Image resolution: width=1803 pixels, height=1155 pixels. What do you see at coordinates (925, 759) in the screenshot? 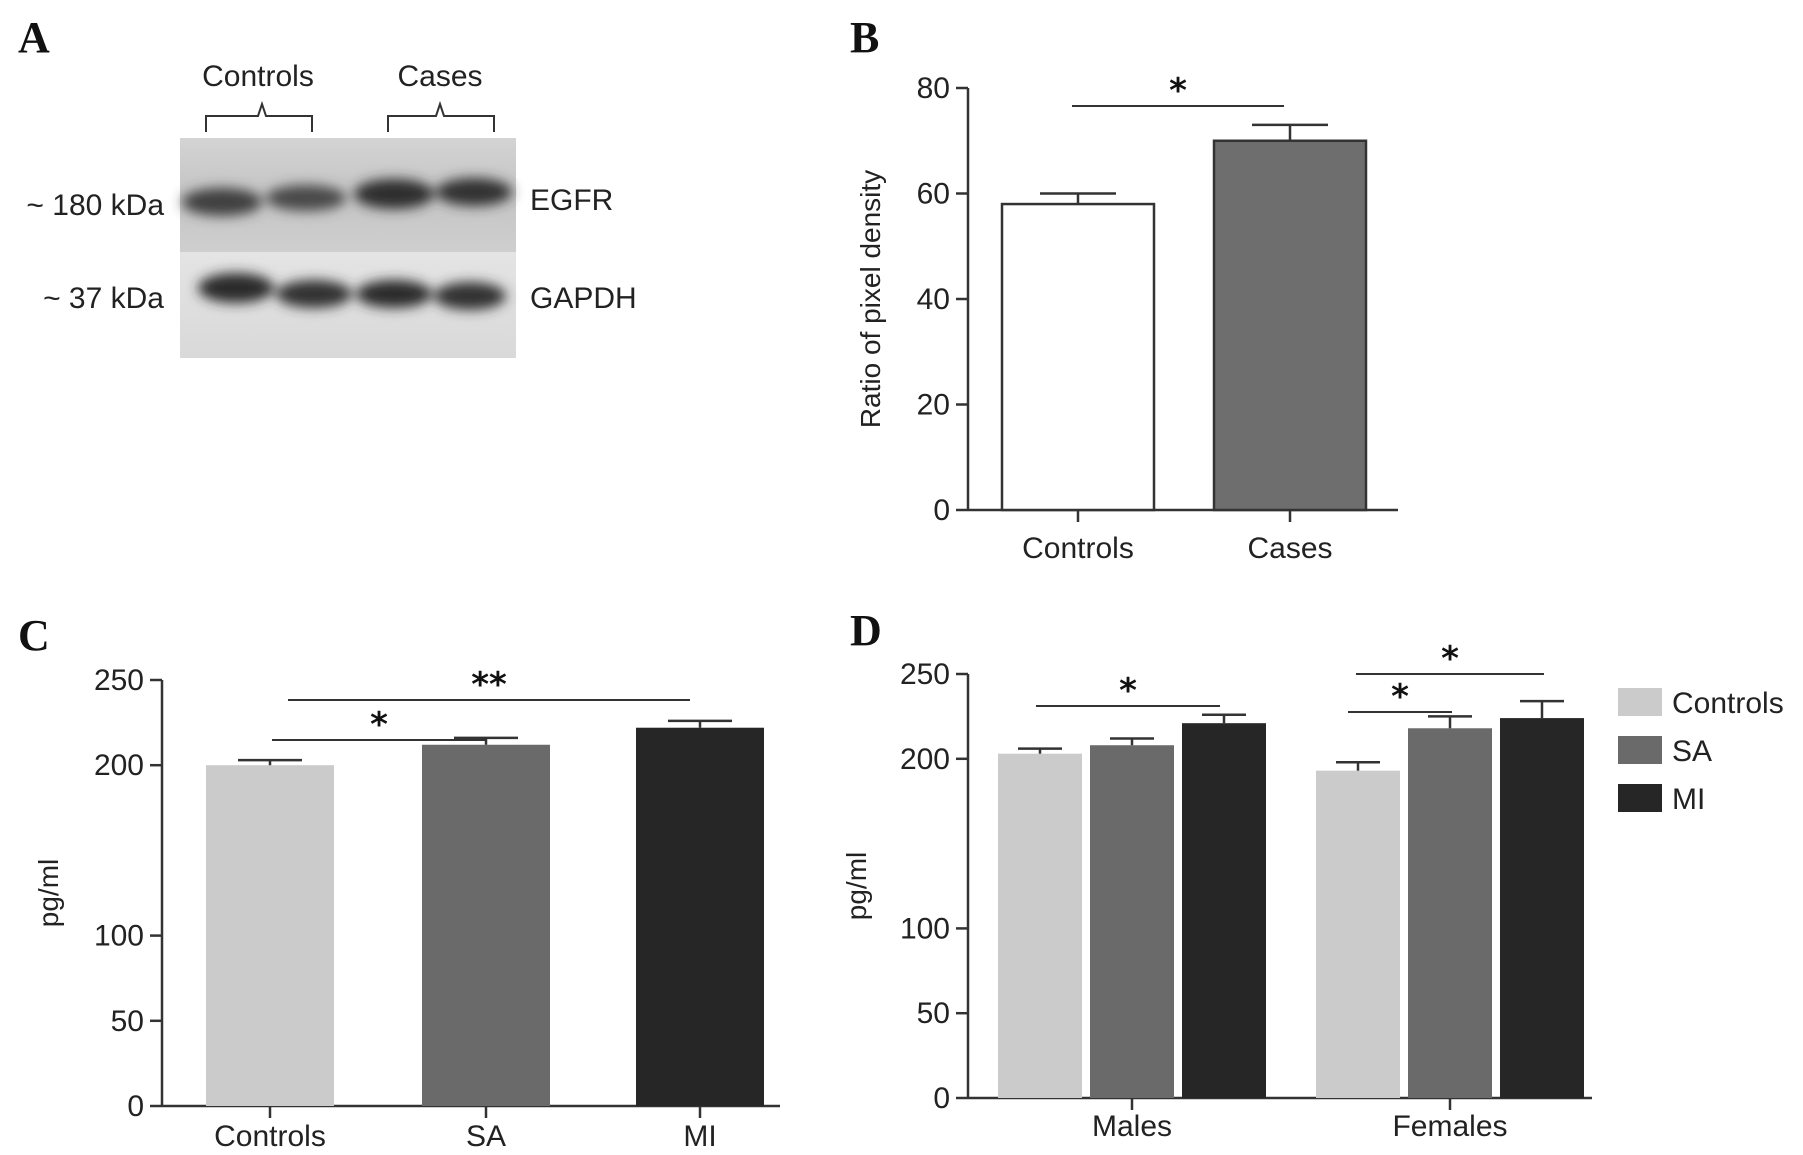
I see `y-tick-label-d: 200` at bounding box center [925, 759].